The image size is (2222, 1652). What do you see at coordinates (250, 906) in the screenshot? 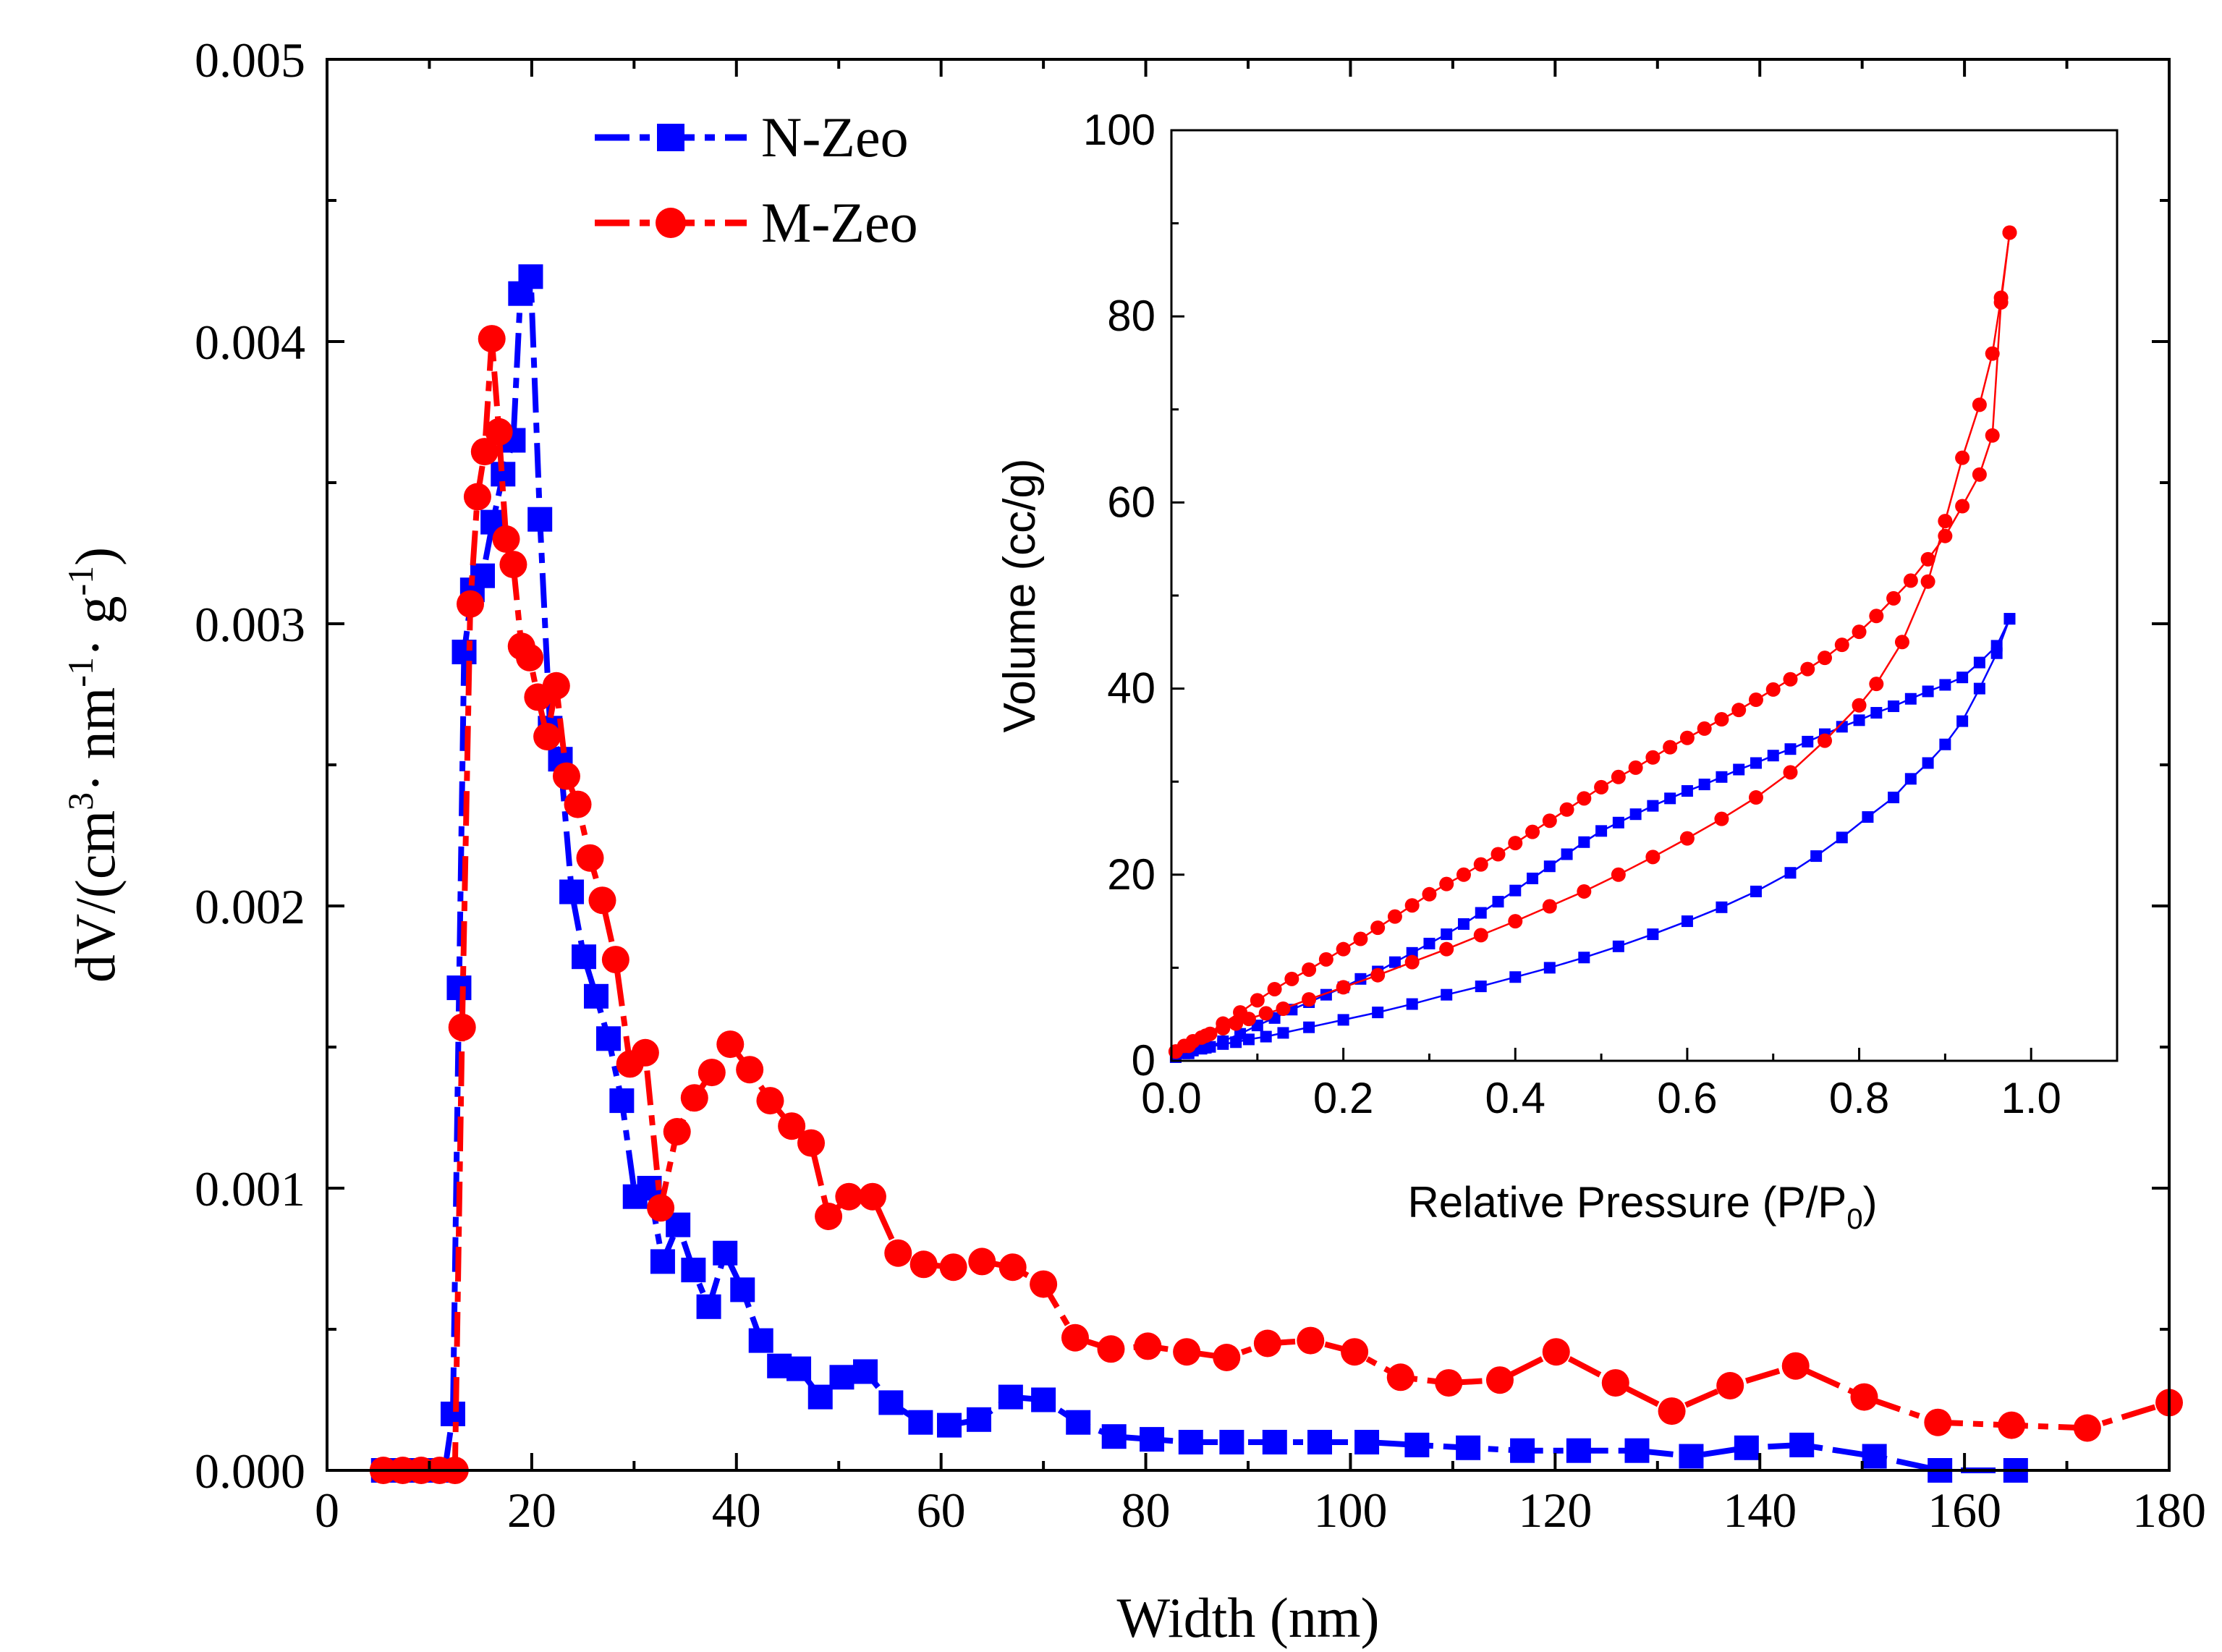
I see `main-y-tick-label: 0.002` at bounding box center [250, 906].